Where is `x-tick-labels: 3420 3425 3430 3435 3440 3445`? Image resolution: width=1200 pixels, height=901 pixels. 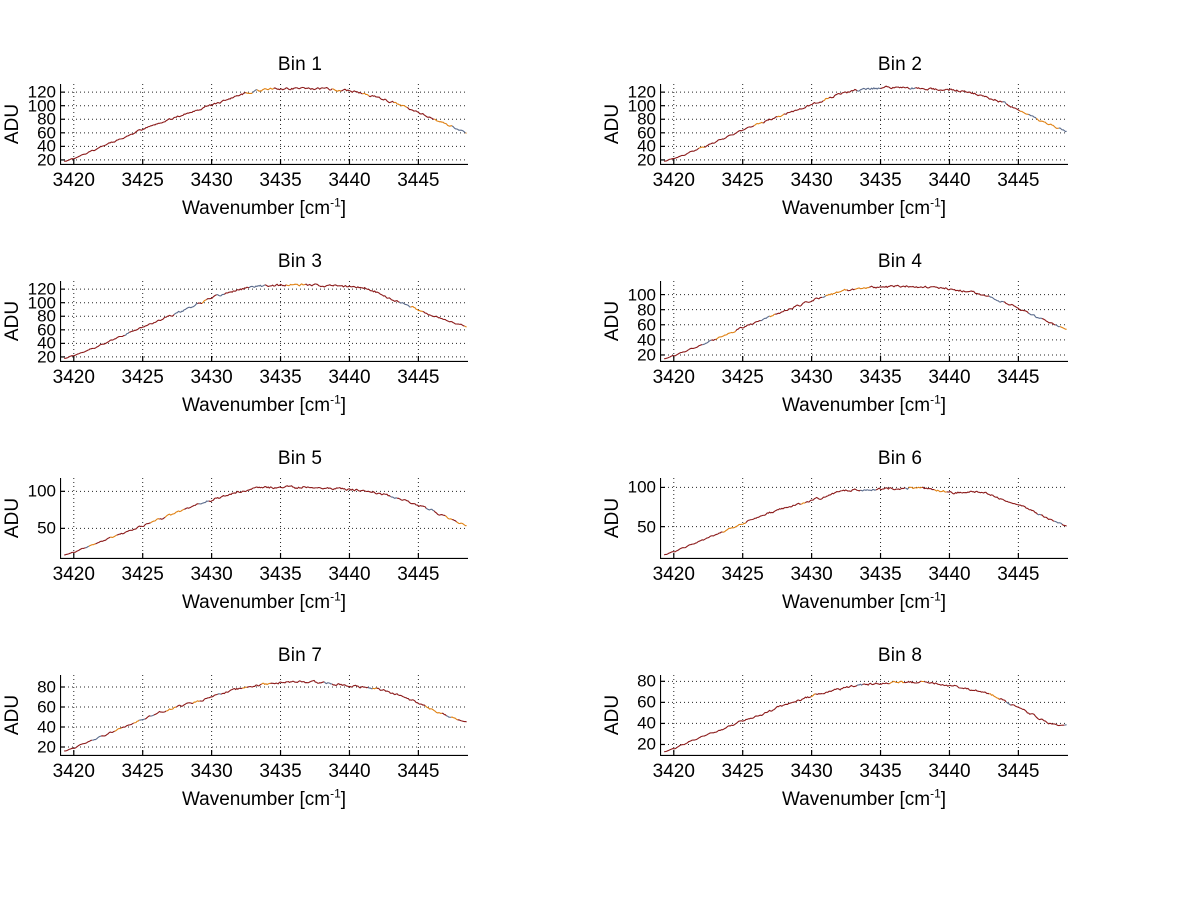
x-tick-labels: 3420 3425 3430 3435 3440 3445 is located at coordinates (260, 773).